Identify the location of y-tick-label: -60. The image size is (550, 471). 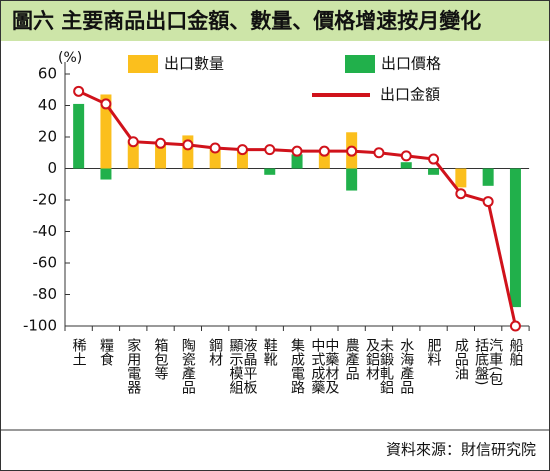
(45, 263).